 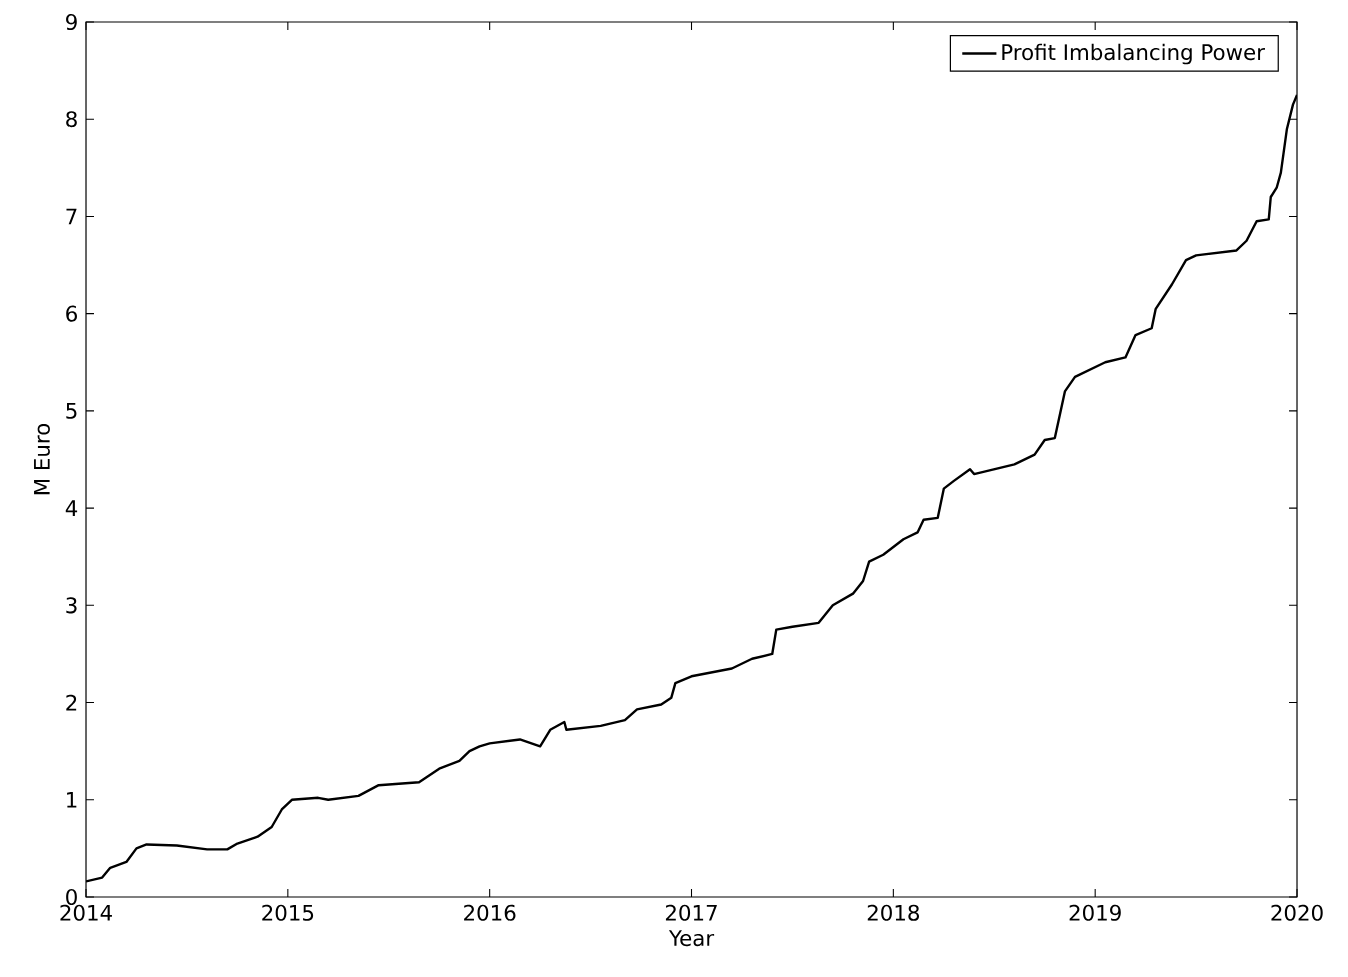 I want to click on y-tick-label: 6, so click(x=71, y=313).